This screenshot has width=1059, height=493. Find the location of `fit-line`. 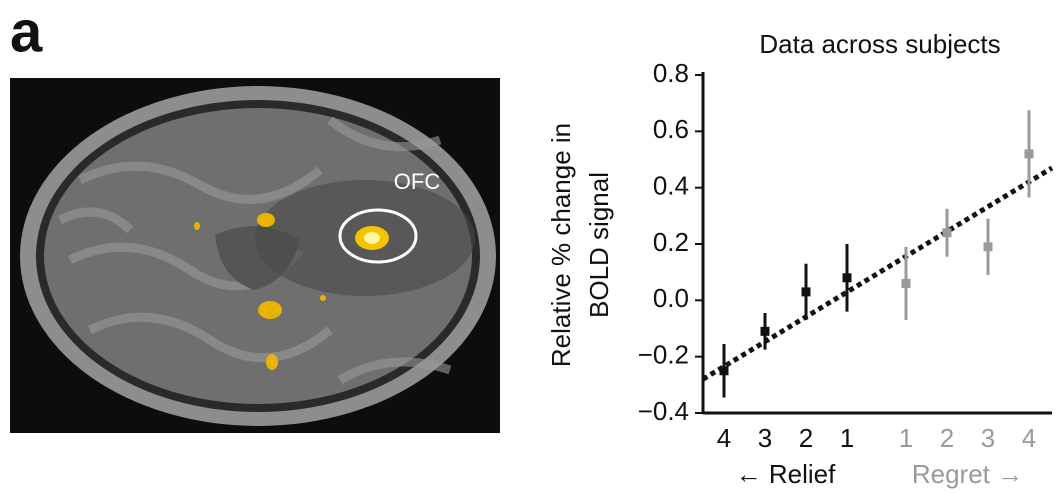

fit-line is located at coordinates (877, 273).